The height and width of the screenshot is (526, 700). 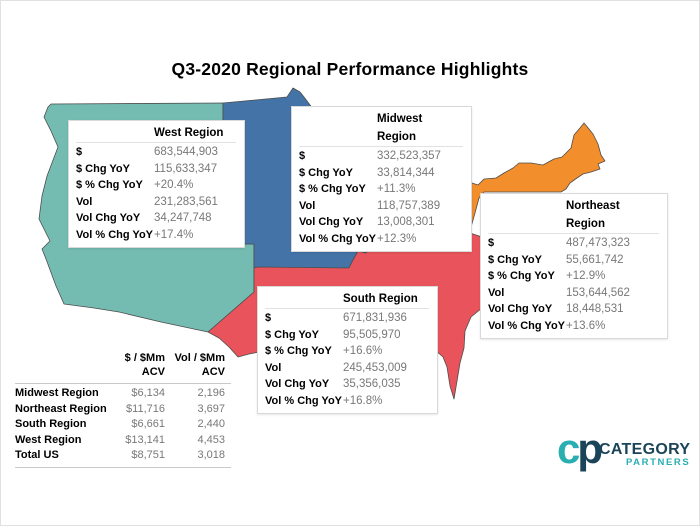 What do you see at coordinates (199, 365) in the screenshot?
I see `column-header-vol-per-acv: Vol / $Mm ACV` at bounding box center [199, 365].